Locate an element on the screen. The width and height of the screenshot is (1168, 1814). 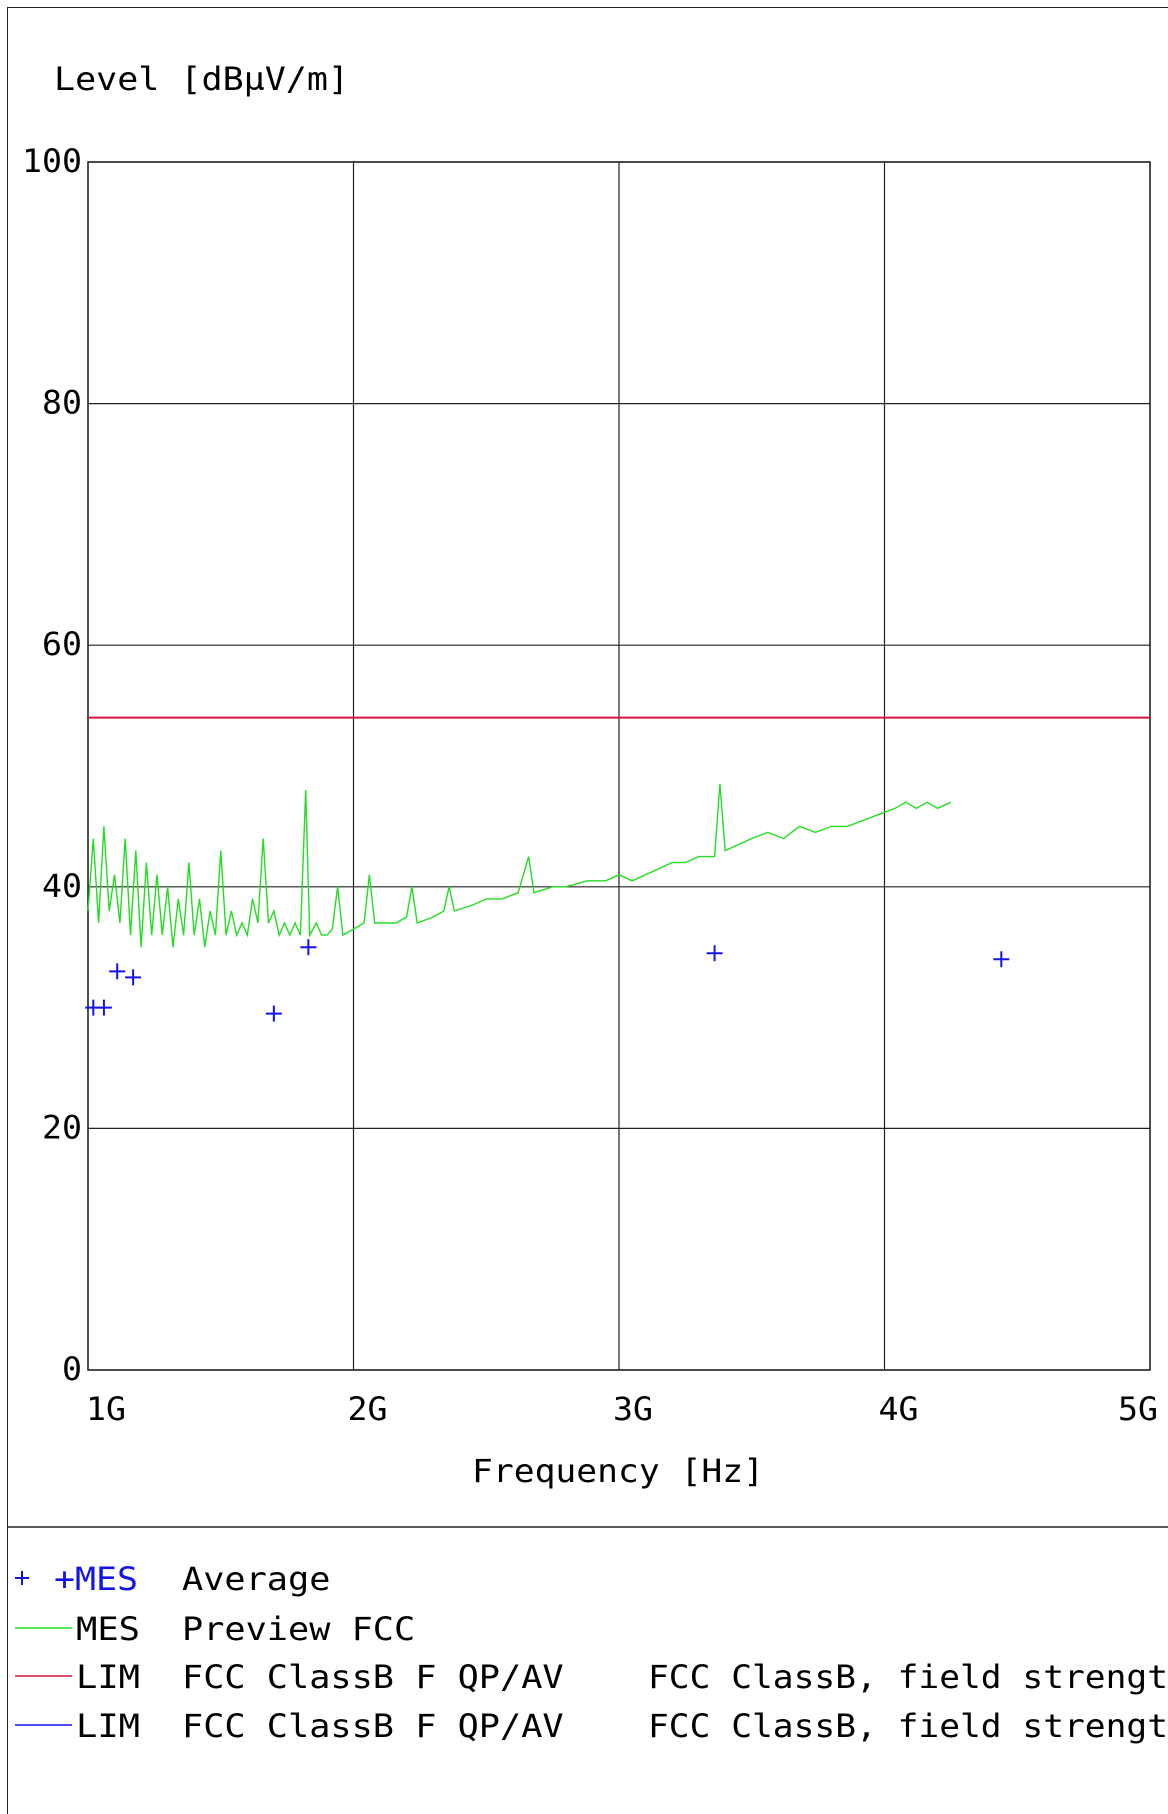
x-tick-label: 5G is located at coordinates (1138, 1409).